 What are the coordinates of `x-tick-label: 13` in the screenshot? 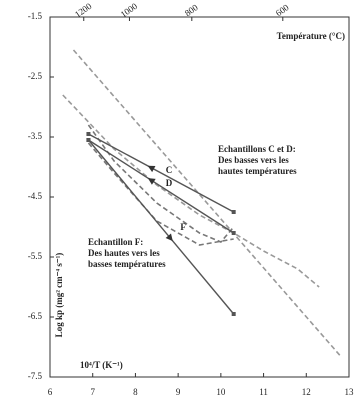 It's located at (350, 392).